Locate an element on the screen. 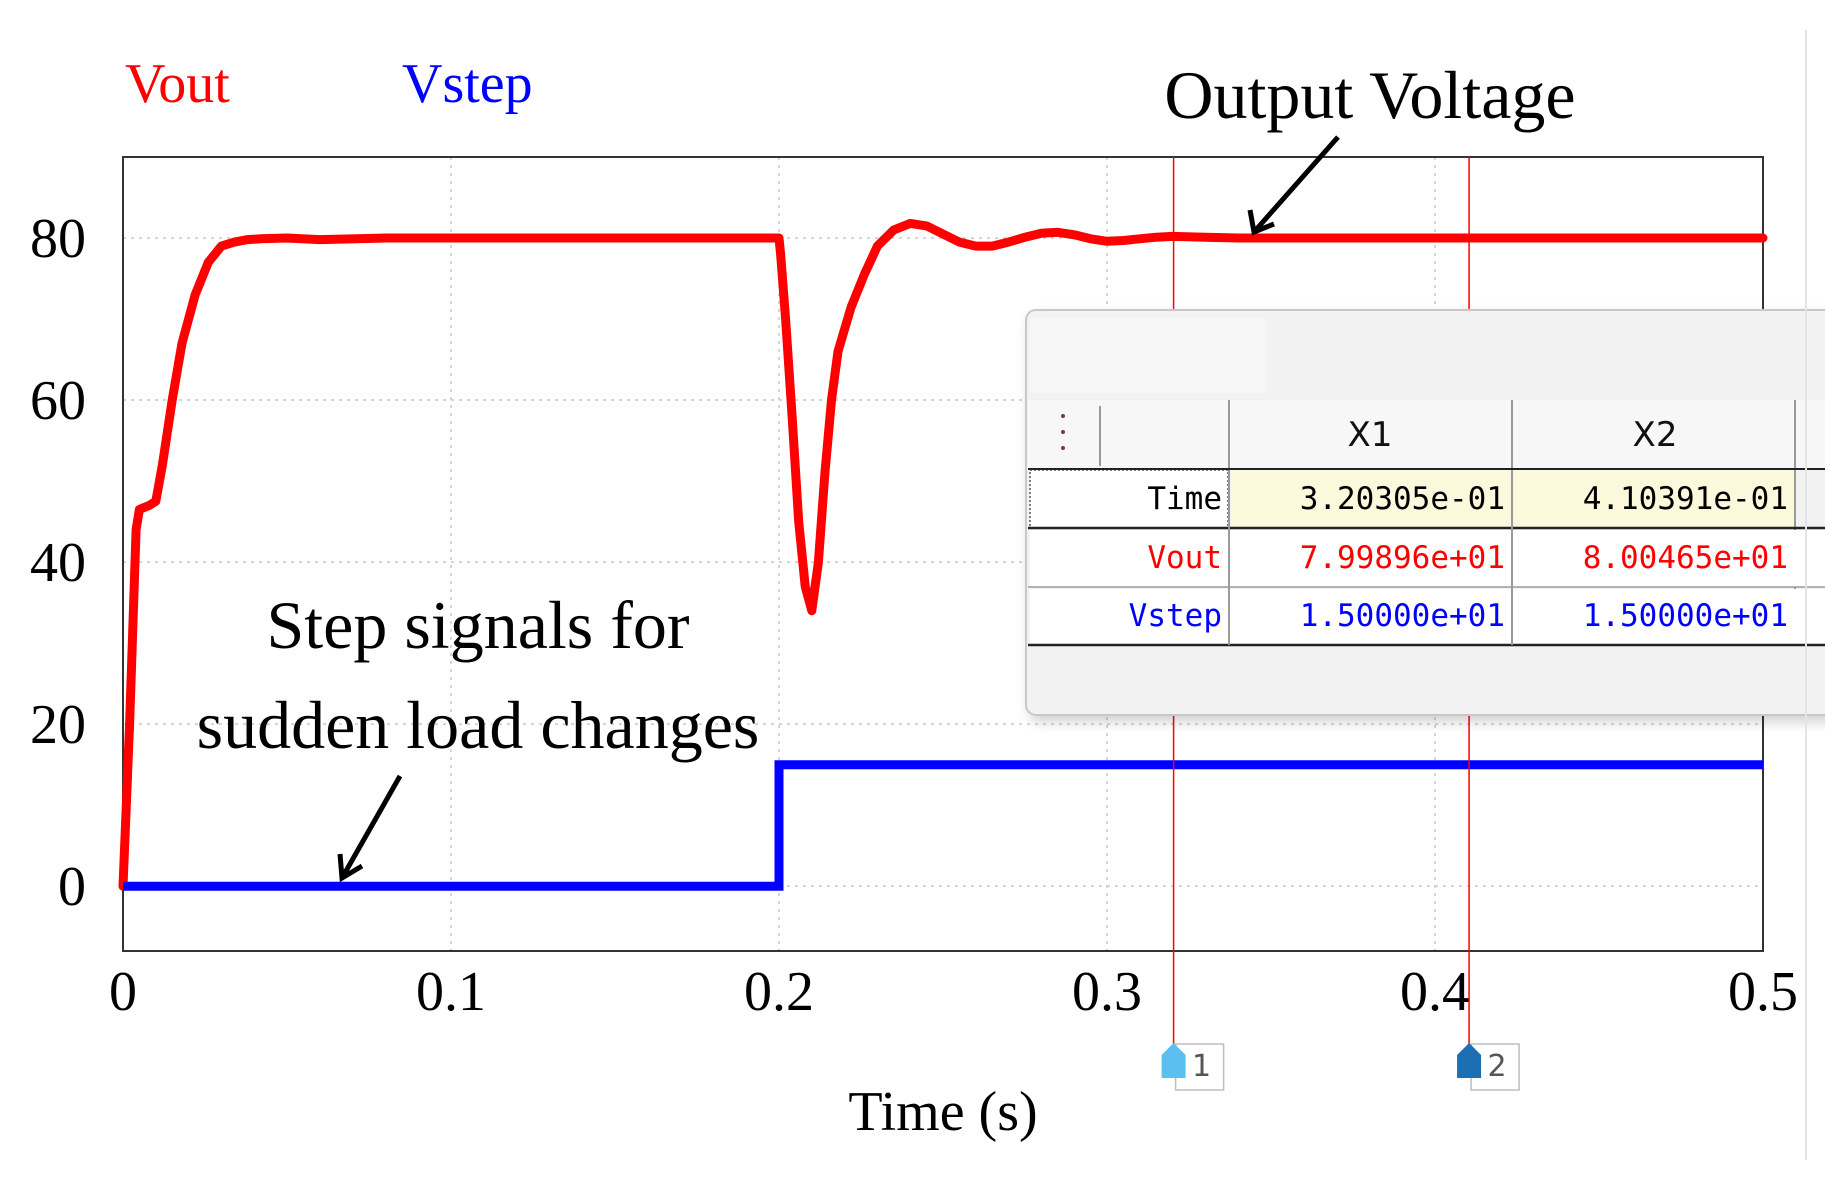 The image size is (1825, 1191). cell-time-x1: 3.20305e-01 is located at coordinates (1402, 499).